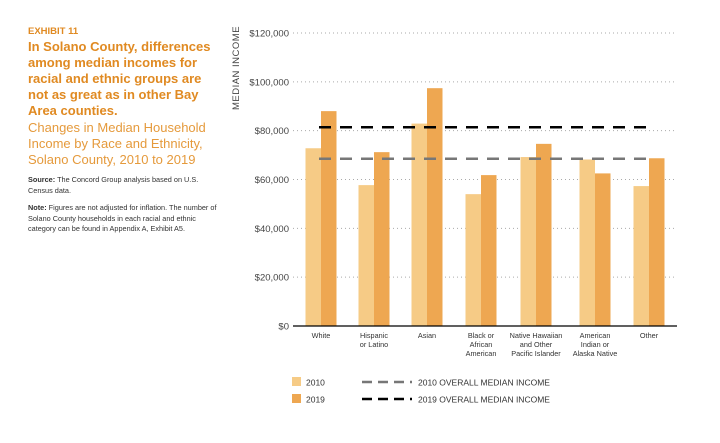 This screenshot has width=720, height=443. What do you see at coordinates (42, 179) in the screenshot?
I see `source-label: Source:` at bounding box center [42, 179].